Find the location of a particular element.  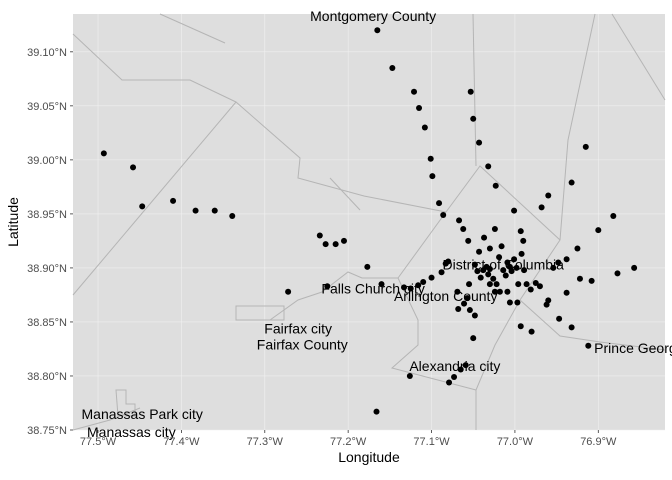

x-tick-label: 77.1°W is located at coordinates (431, 442).